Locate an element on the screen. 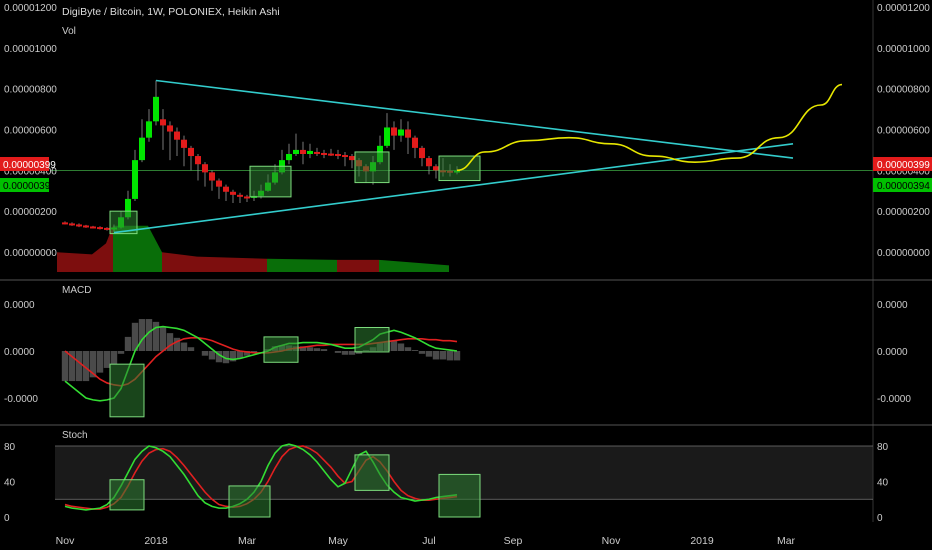 This screenshot has height=550, width=932. y-tick-label-left: 0.00001200 is located at coordinates (30, 8).